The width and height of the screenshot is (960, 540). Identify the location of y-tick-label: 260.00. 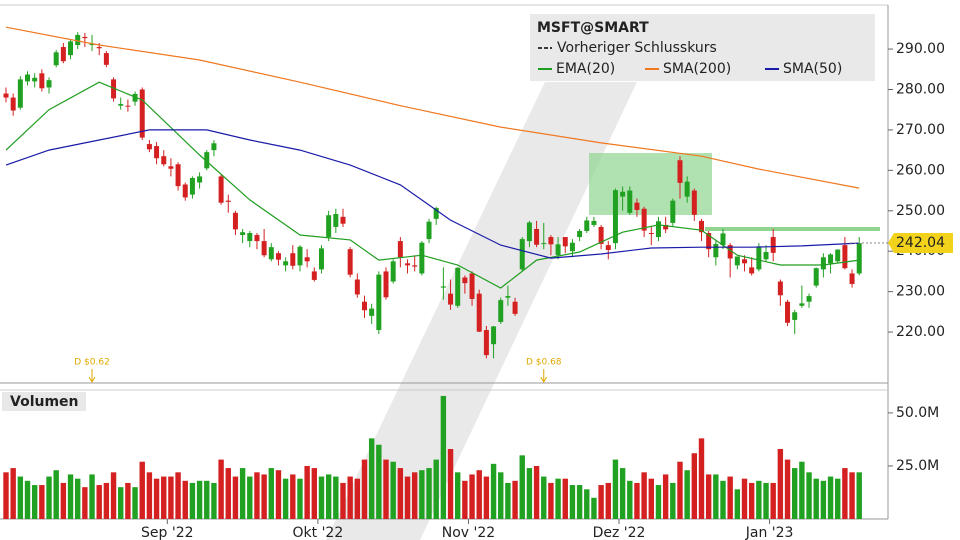
(920, 170).